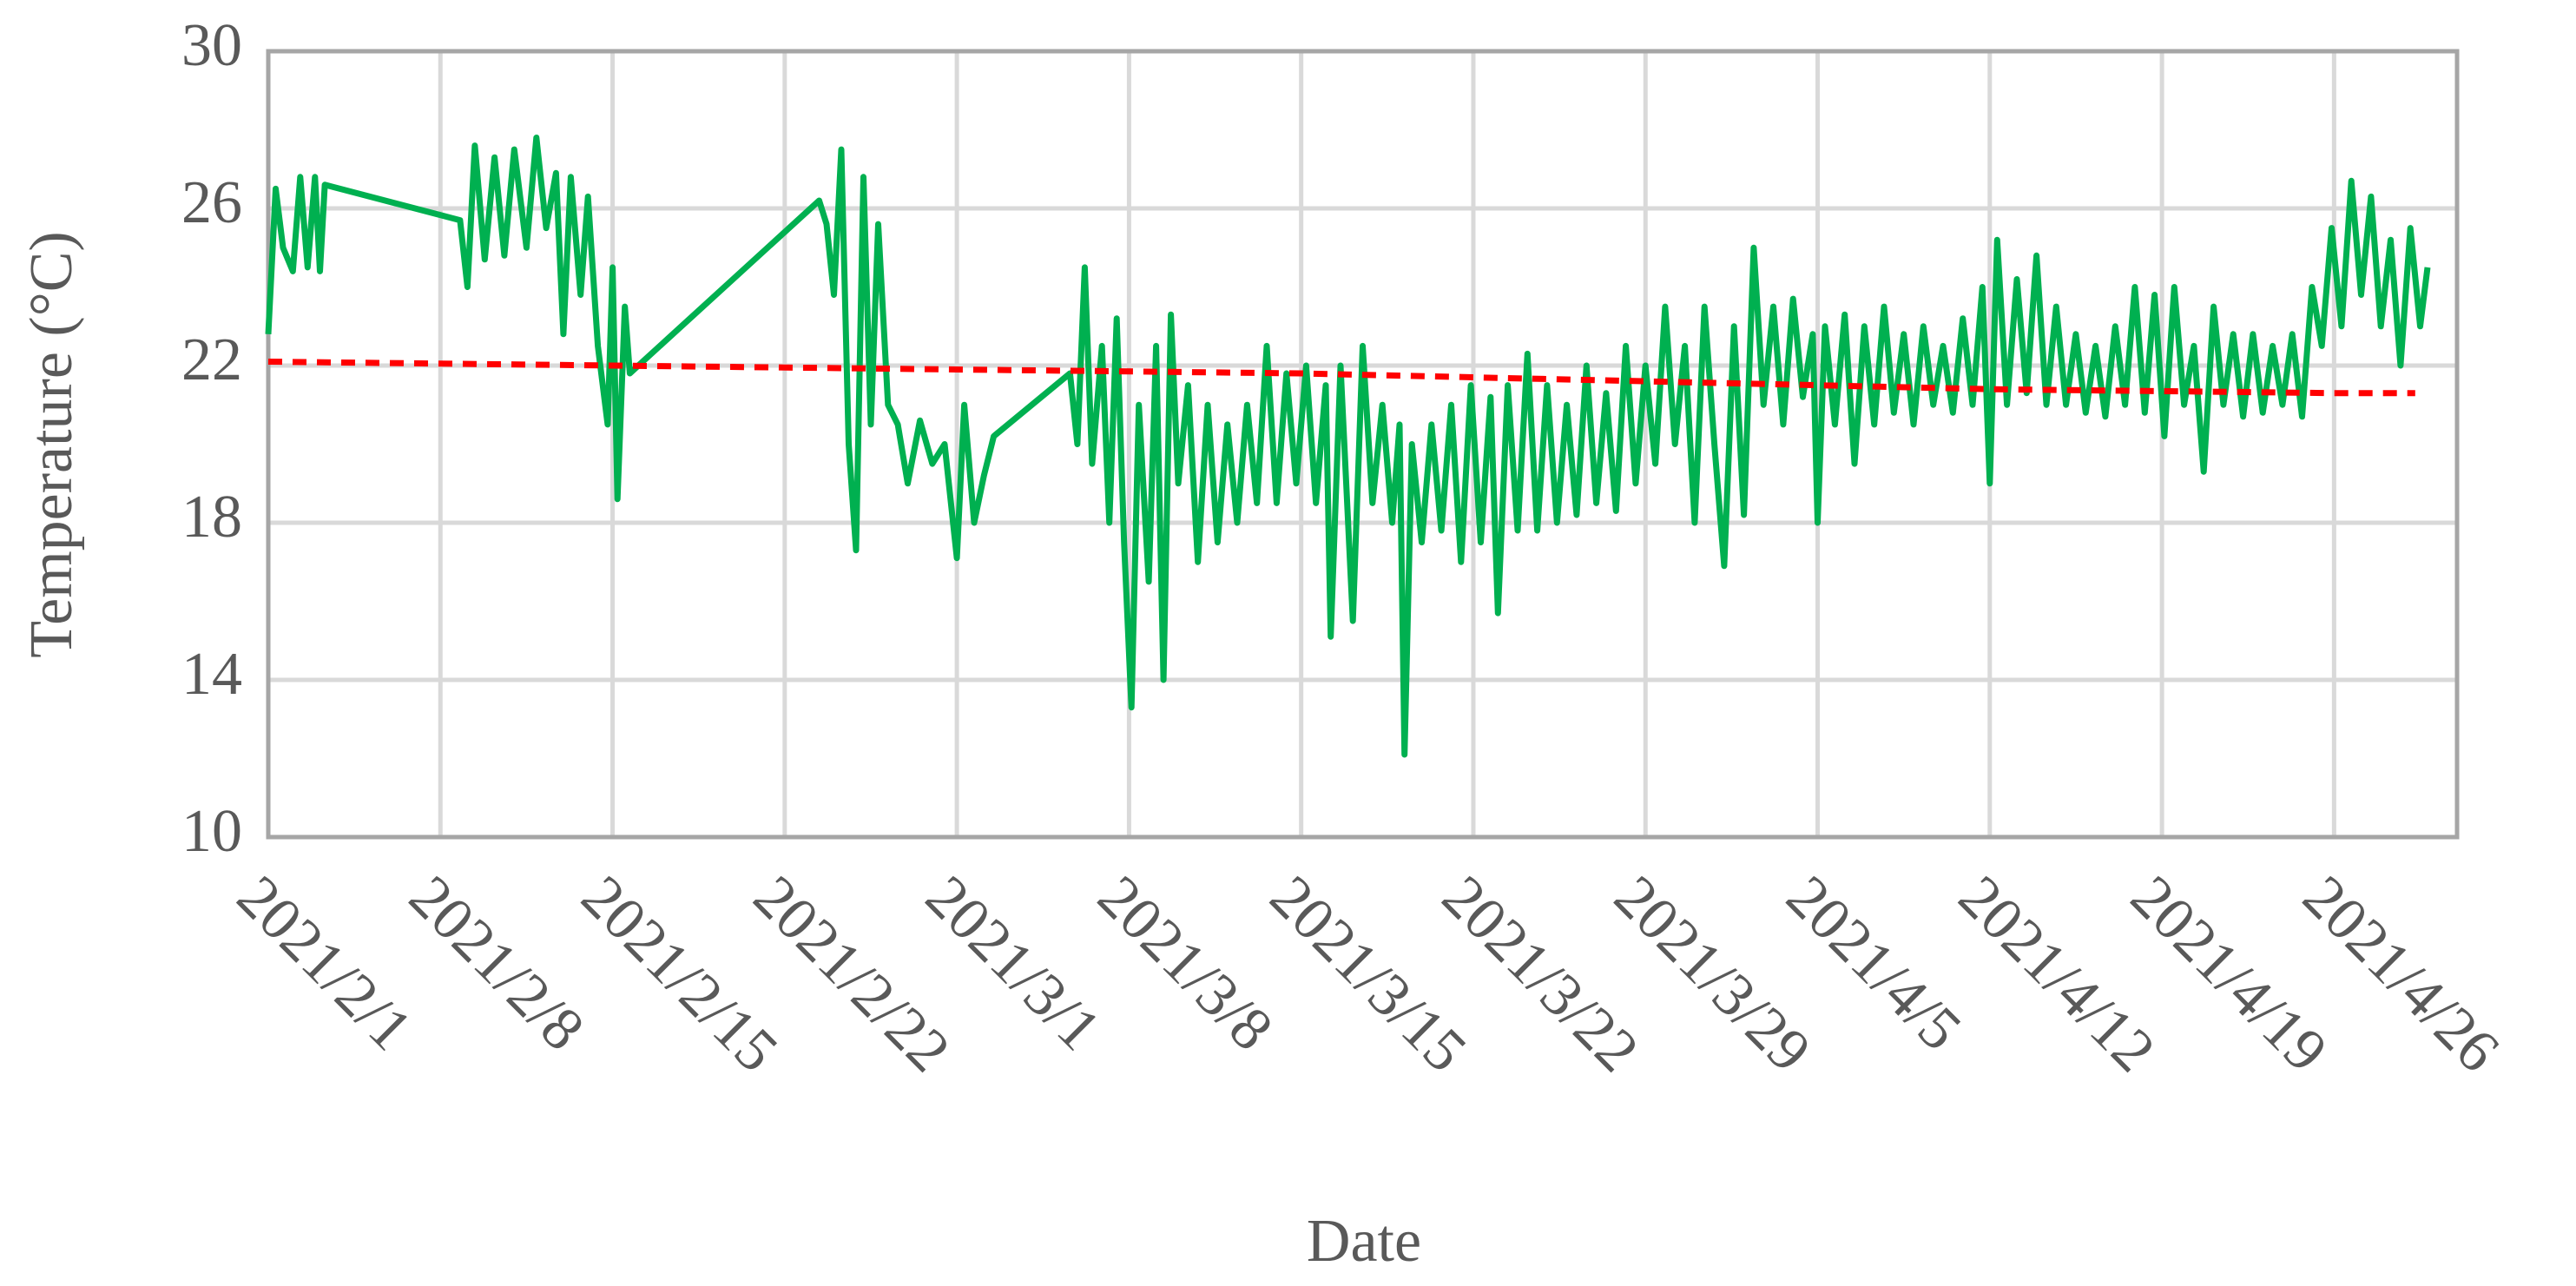 The width and height of the screenshot is (2576, 1286). What do you see at coordinates (324, 963) in the screenshot?
I see `x-tick-label: 2021/2/1` at bounding box center [324, 963].